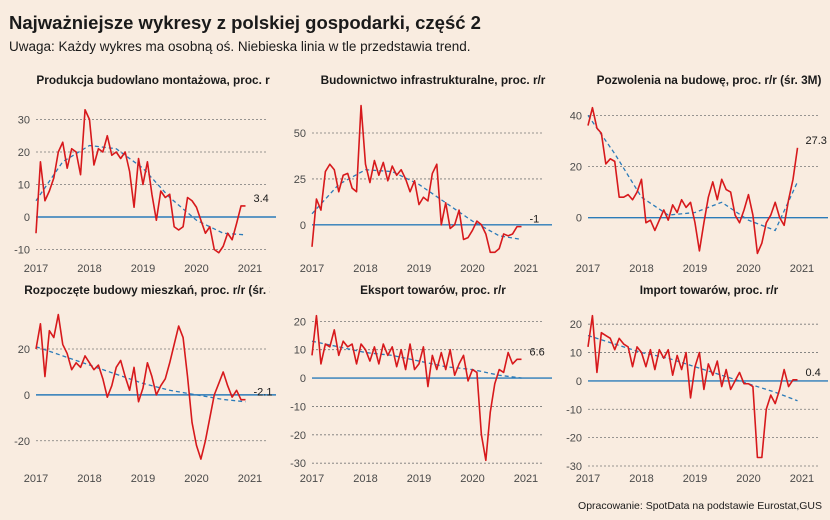  I want to click on chart-title: Eksport towarów, proc. r/r, so click(433, 290).